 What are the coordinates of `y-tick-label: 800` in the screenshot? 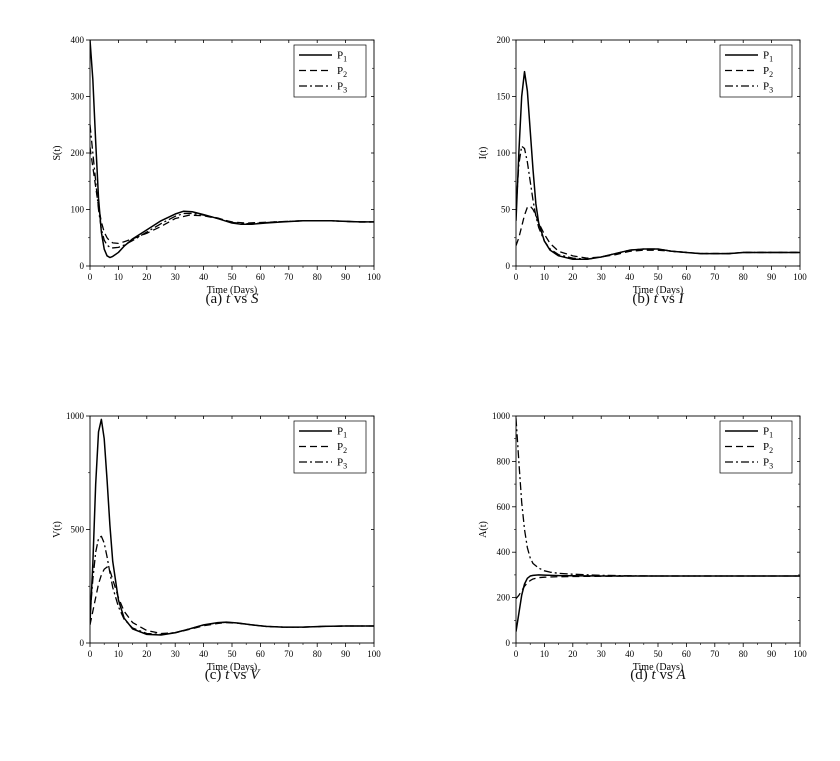 It's located at (504, 461).